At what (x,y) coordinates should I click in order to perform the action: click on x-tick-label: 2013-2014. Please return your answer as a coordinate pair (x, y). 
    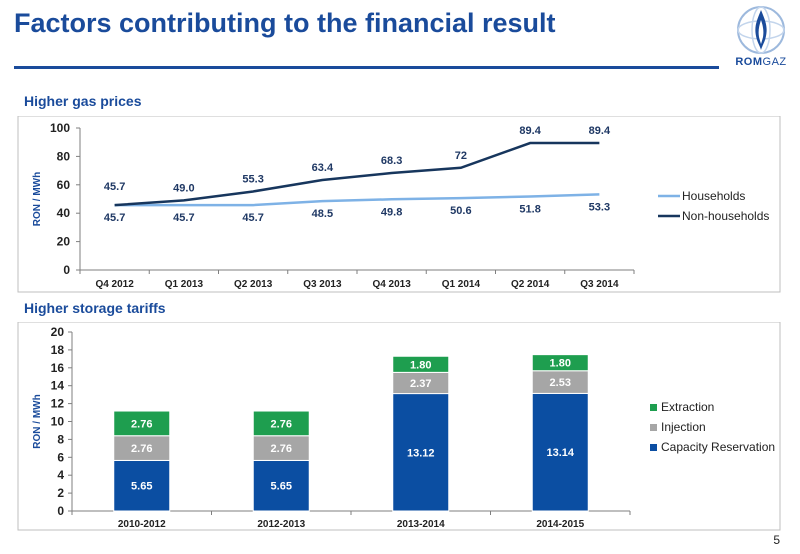
    Looking at the image, I should click on (421, 524).